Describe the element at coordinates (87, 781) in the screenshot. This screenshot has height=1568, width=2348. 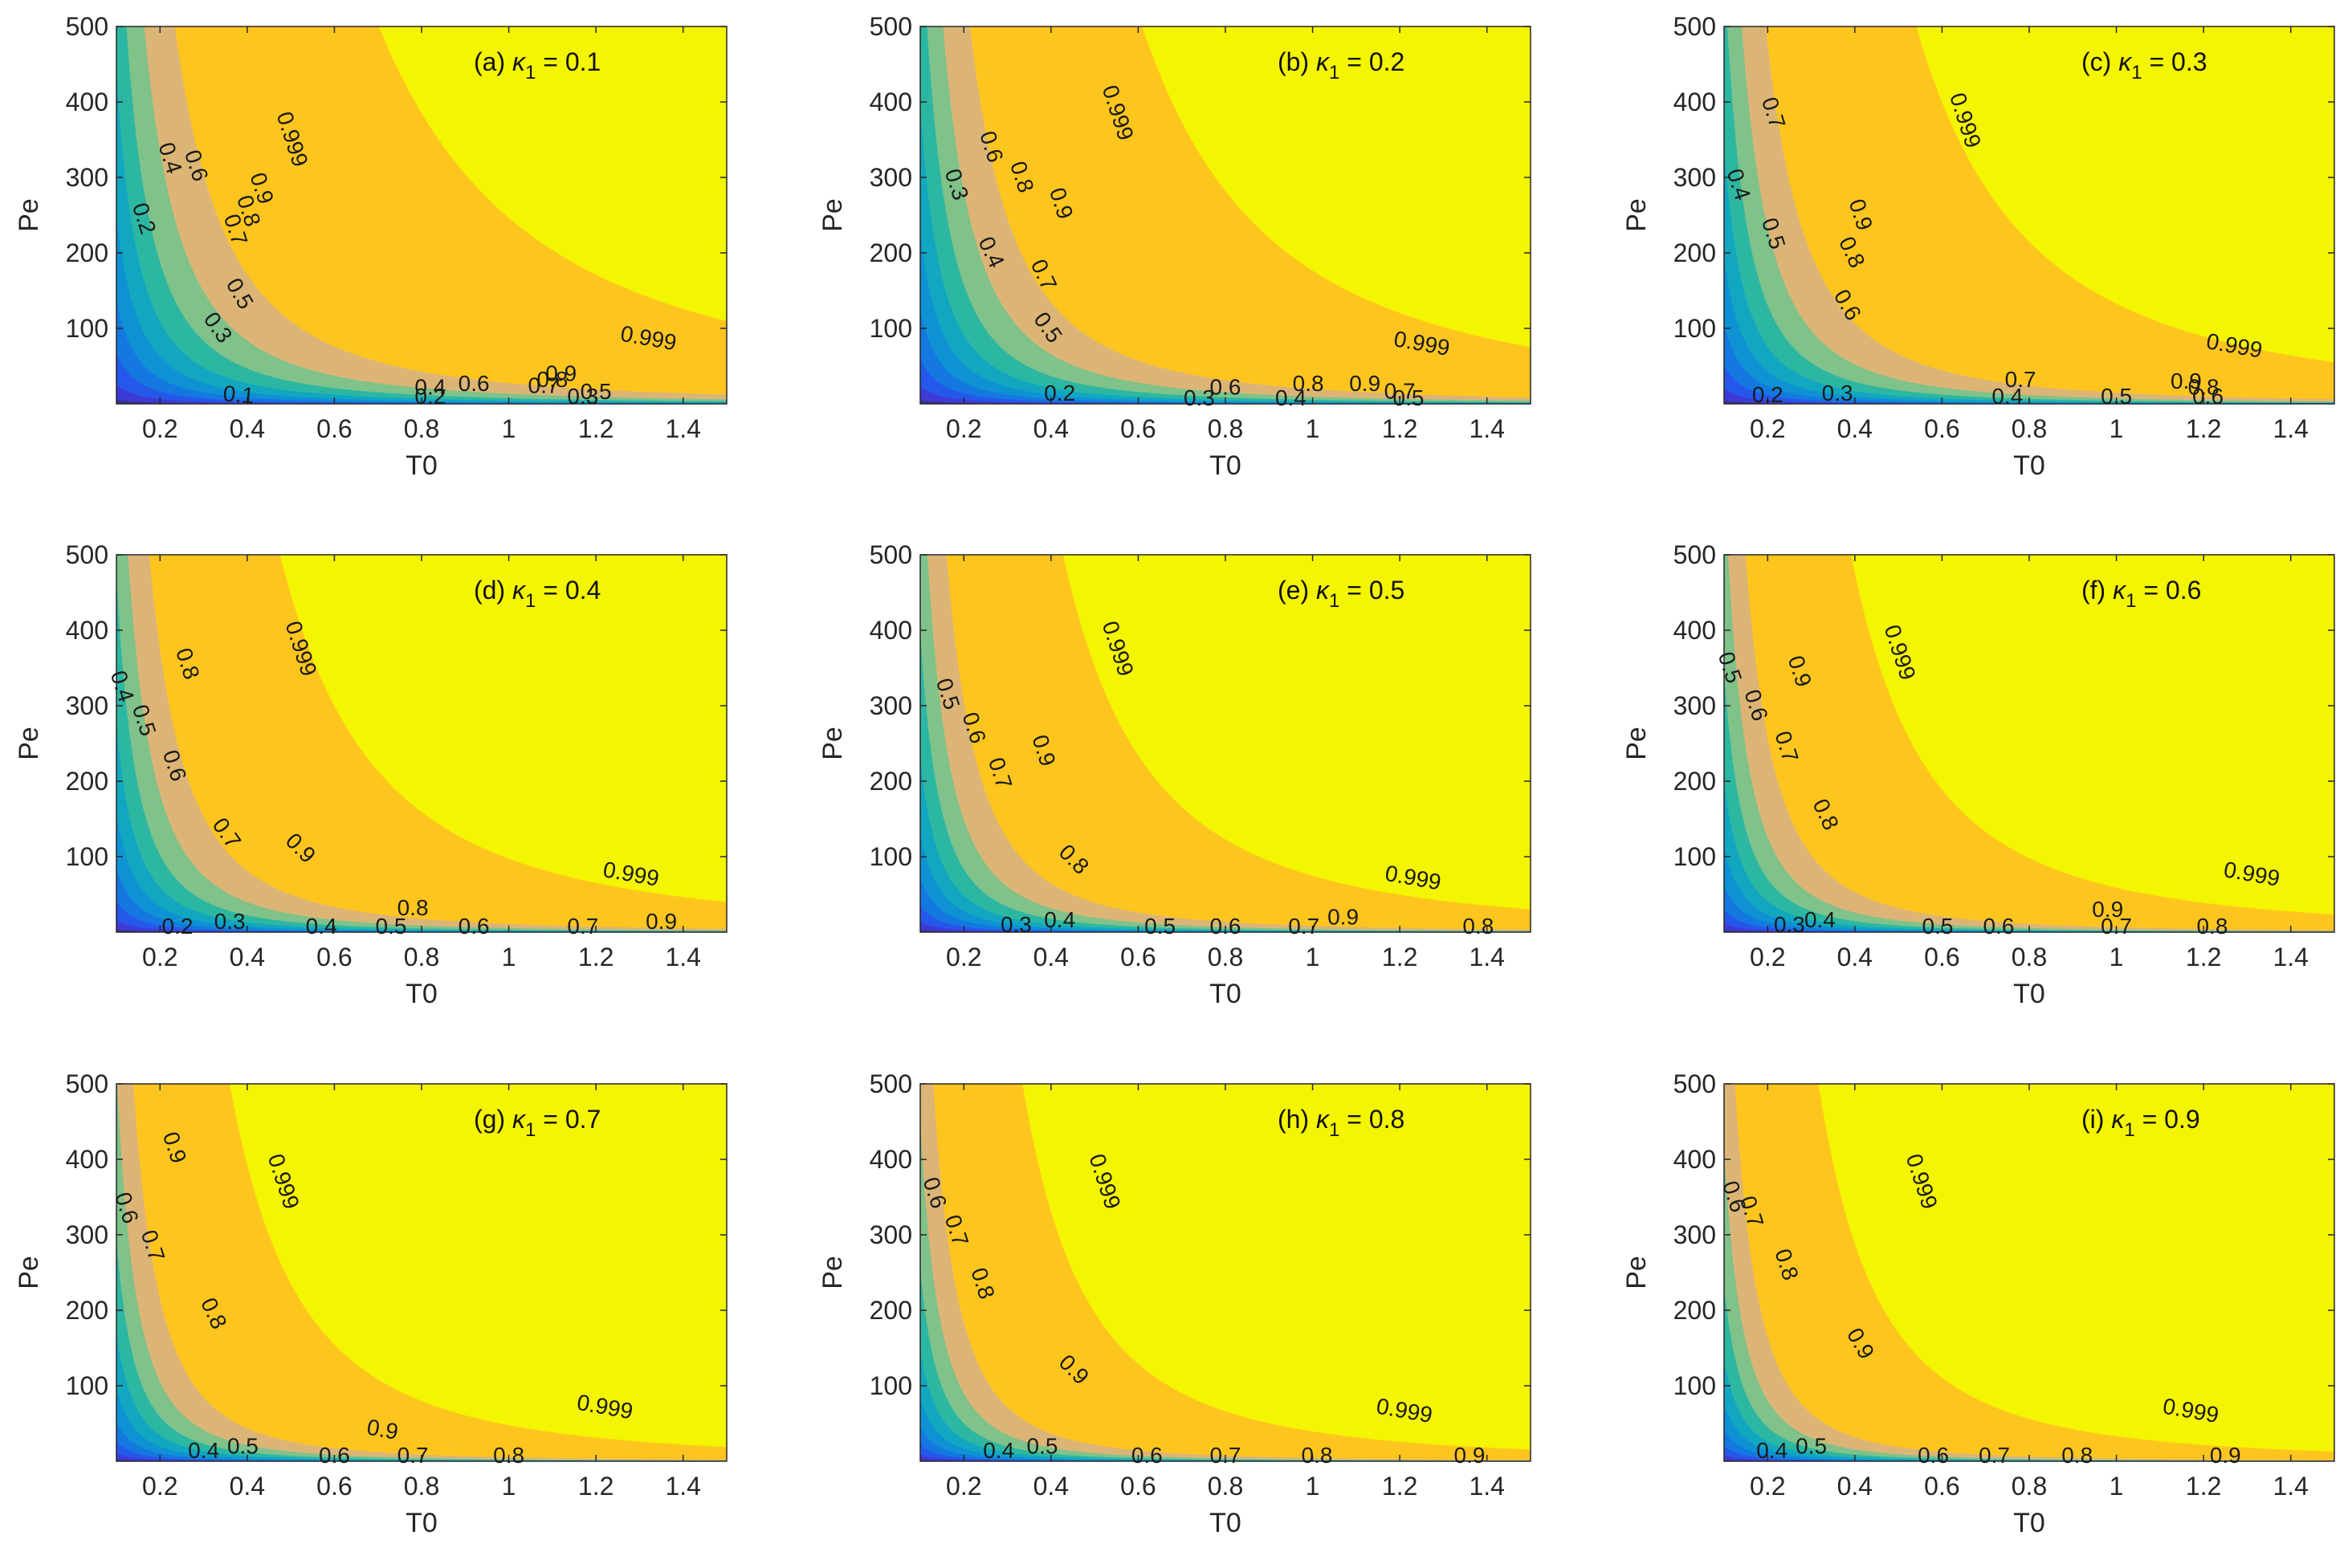
I see `y-tick-label: 200` at that location.